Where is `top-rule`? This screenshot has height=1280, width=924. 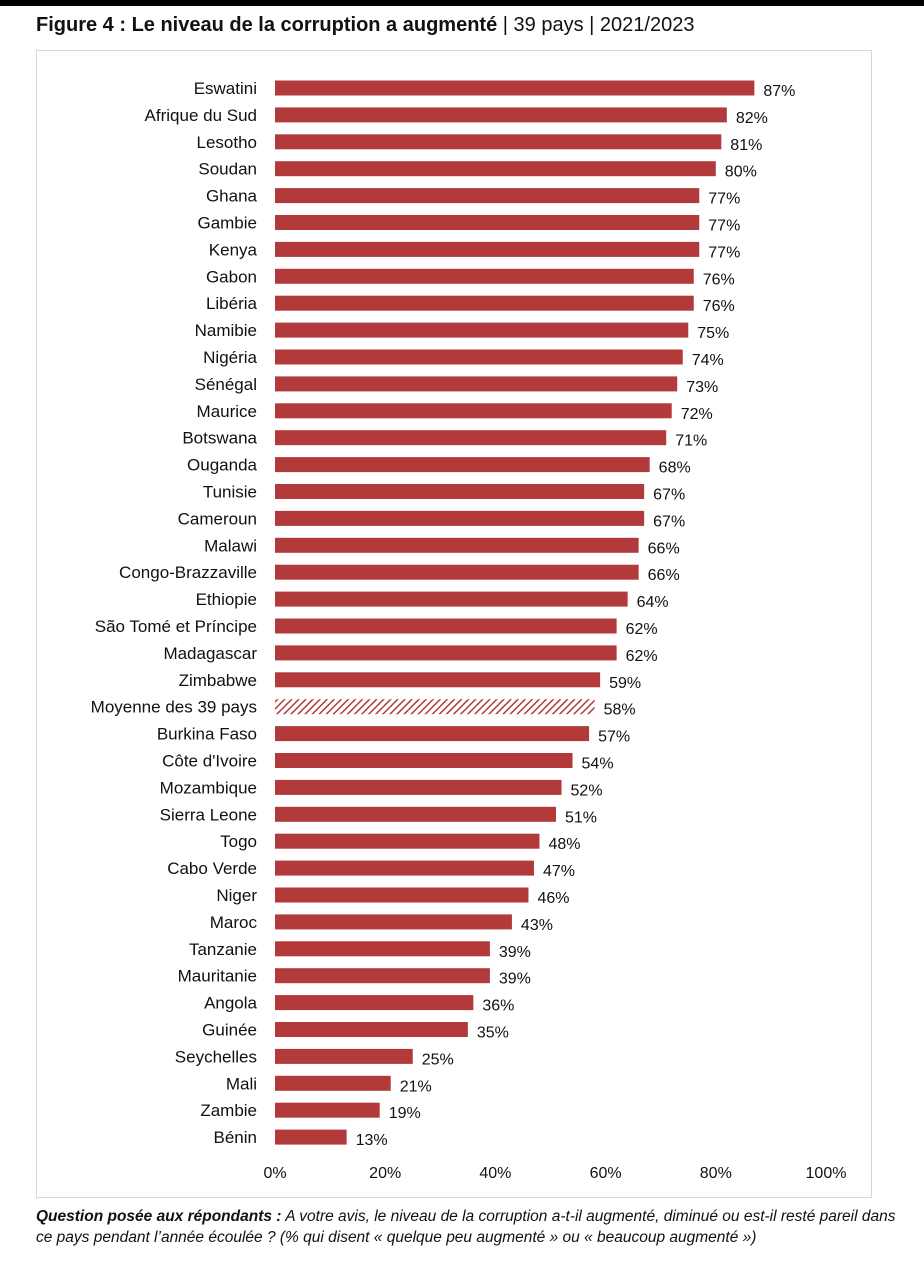 top-rule is located at coordinates (462, 3).